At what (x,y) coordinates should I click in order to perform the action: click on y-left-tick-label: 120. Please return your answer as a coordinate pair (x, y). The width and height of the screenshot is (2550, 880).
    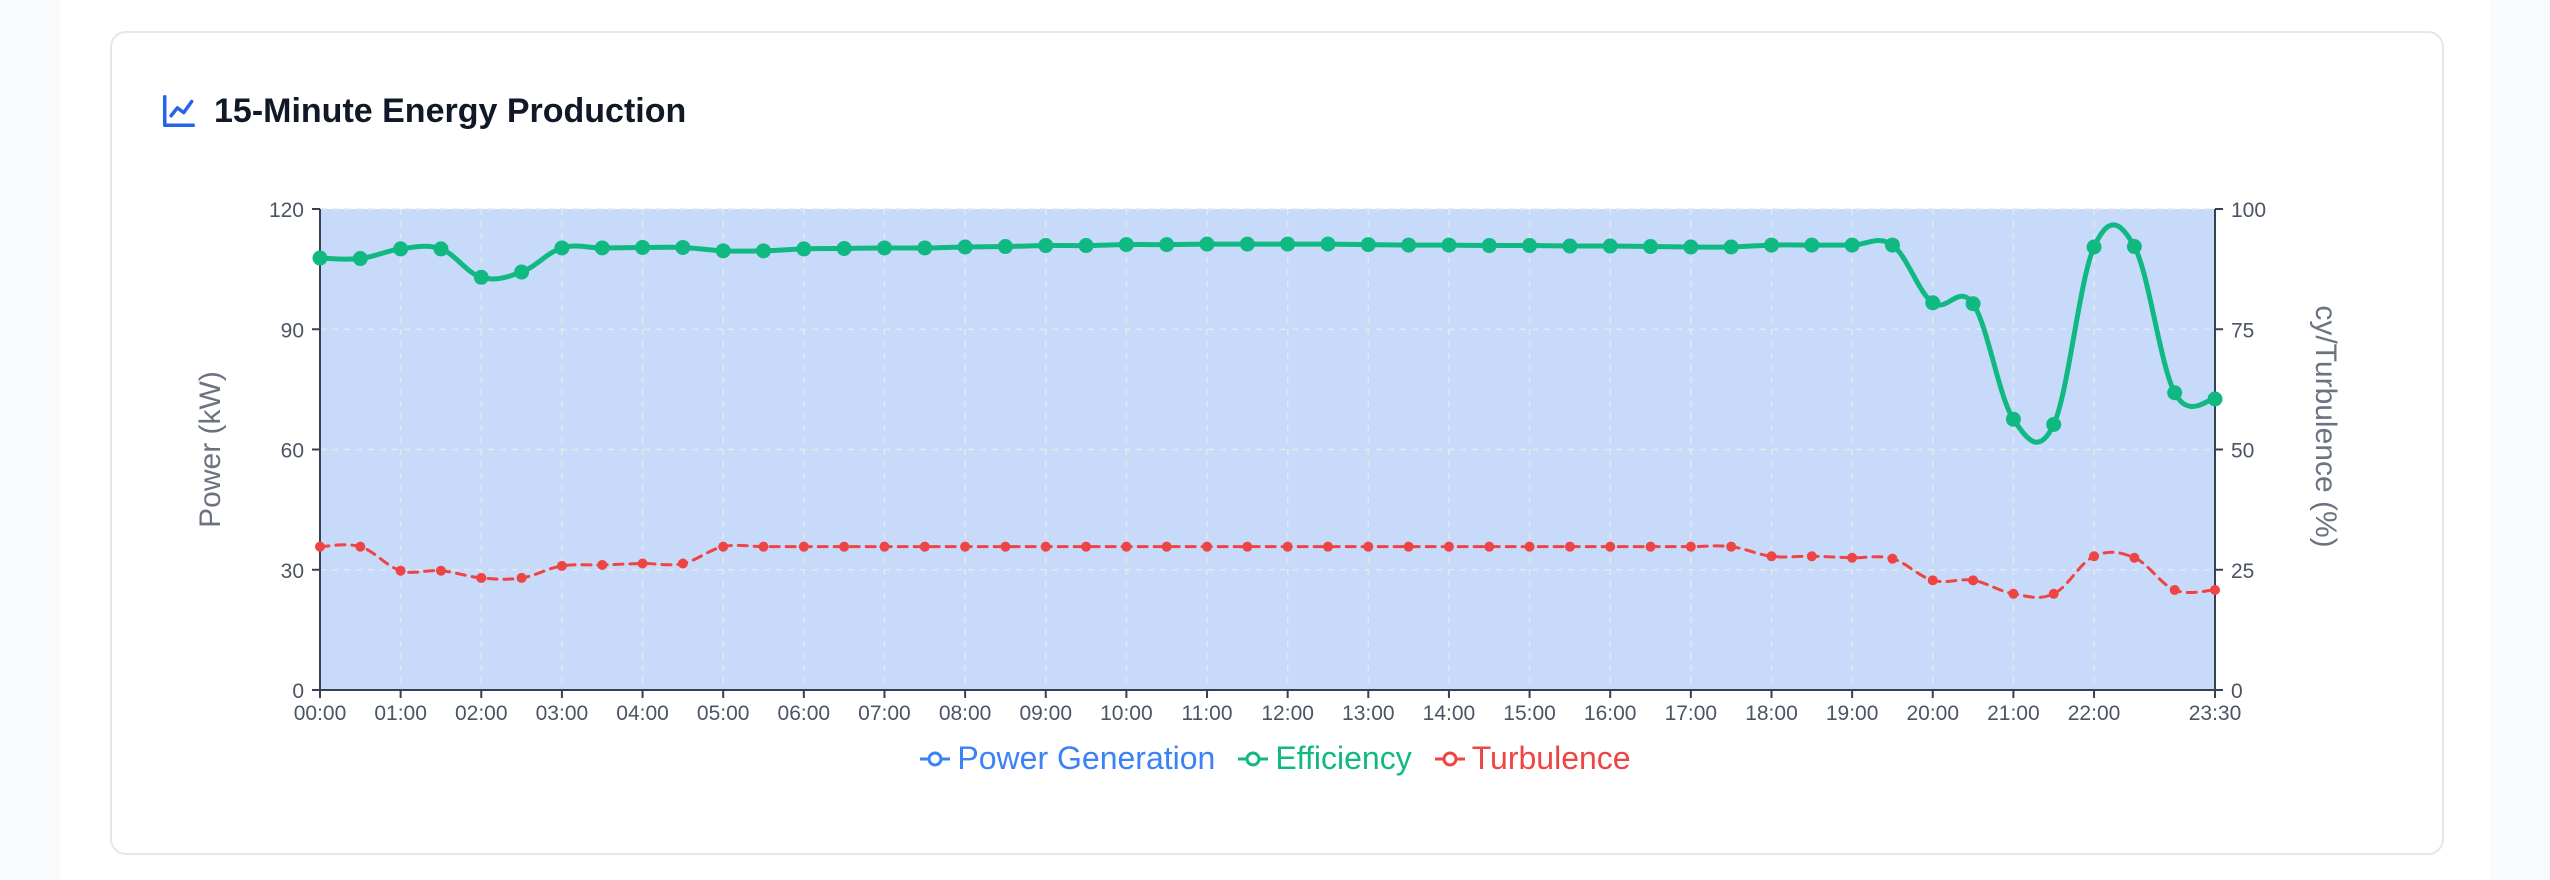
    Looking at the image, I should click on (286, 210).